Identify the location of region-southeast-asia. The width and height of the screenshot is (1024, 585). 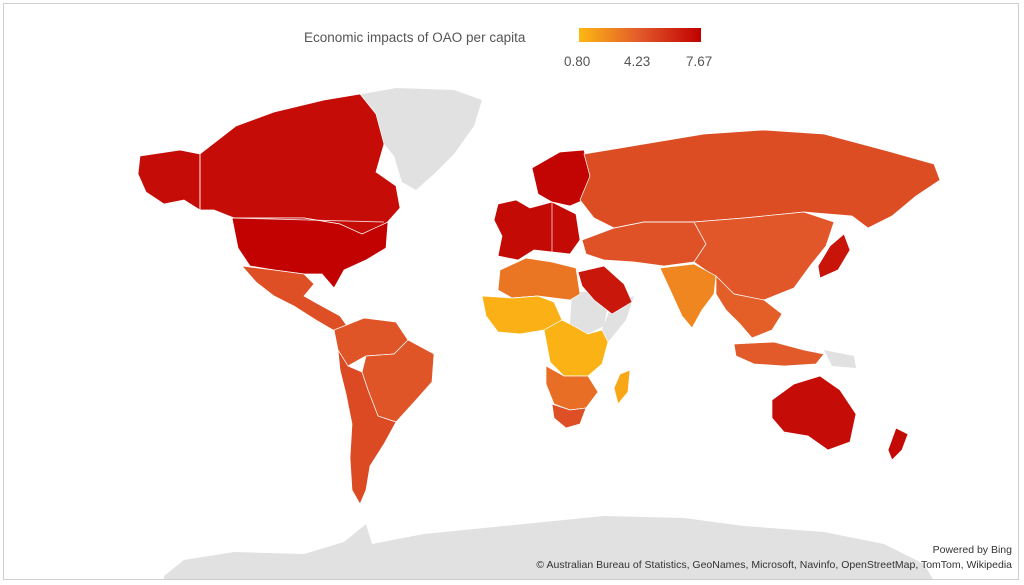
(749, 307).